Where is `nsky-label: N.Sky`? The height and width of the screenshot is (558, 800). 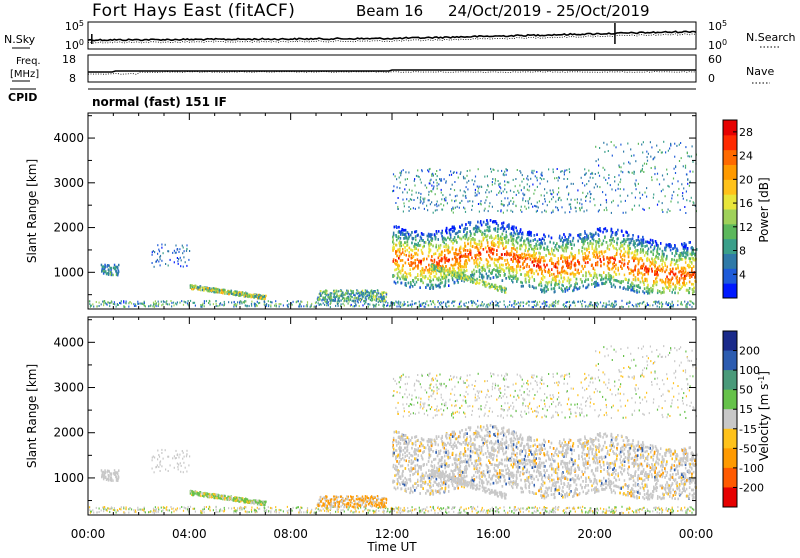
nsky-label: N.Sky is located at coordinates (20, 39).